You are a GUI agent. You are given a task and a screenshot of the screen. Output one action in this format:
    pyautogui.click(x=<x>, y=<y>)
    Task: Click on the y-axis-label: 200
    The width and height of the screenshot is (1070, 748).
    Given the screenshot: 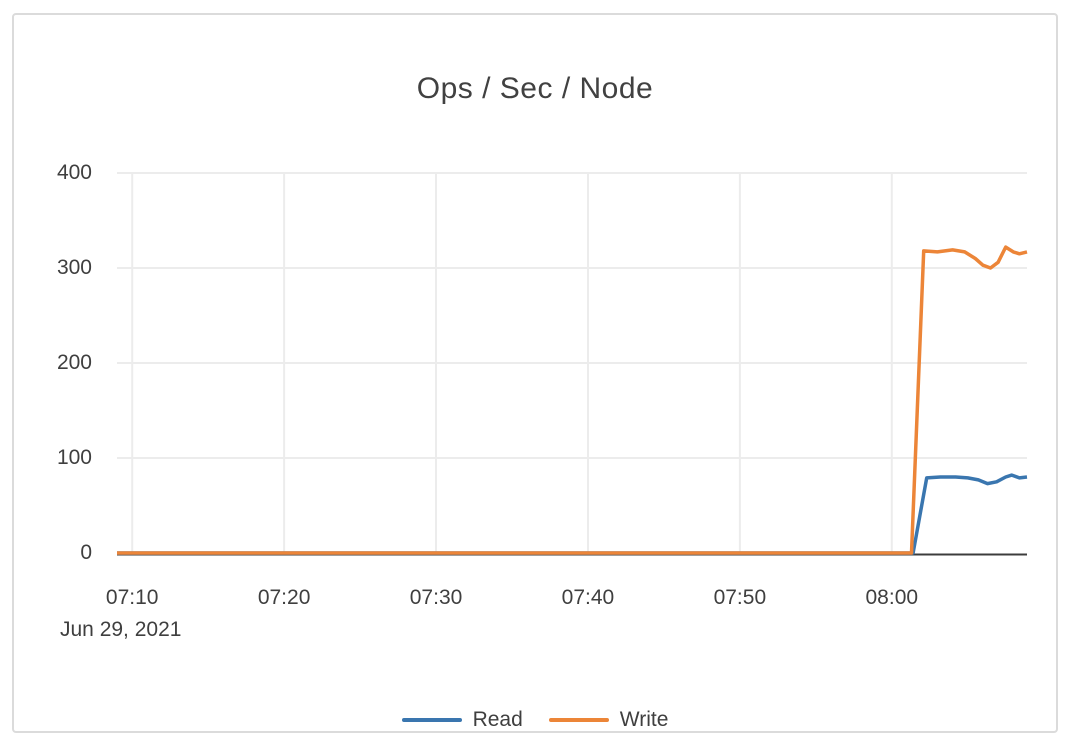 What is the action you would take?
    pyautogui.click(x=74, y=362)
    